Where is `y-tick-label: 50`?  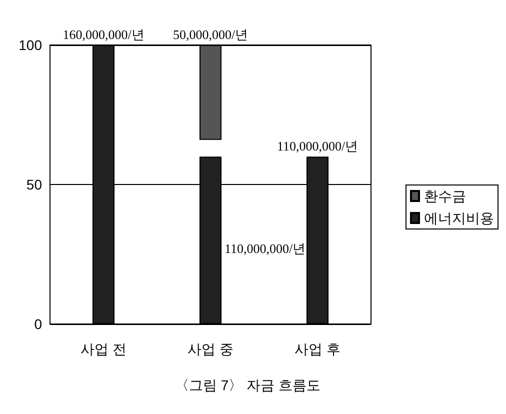 y-tick-label: 50 is located at coordinates (34, 184).